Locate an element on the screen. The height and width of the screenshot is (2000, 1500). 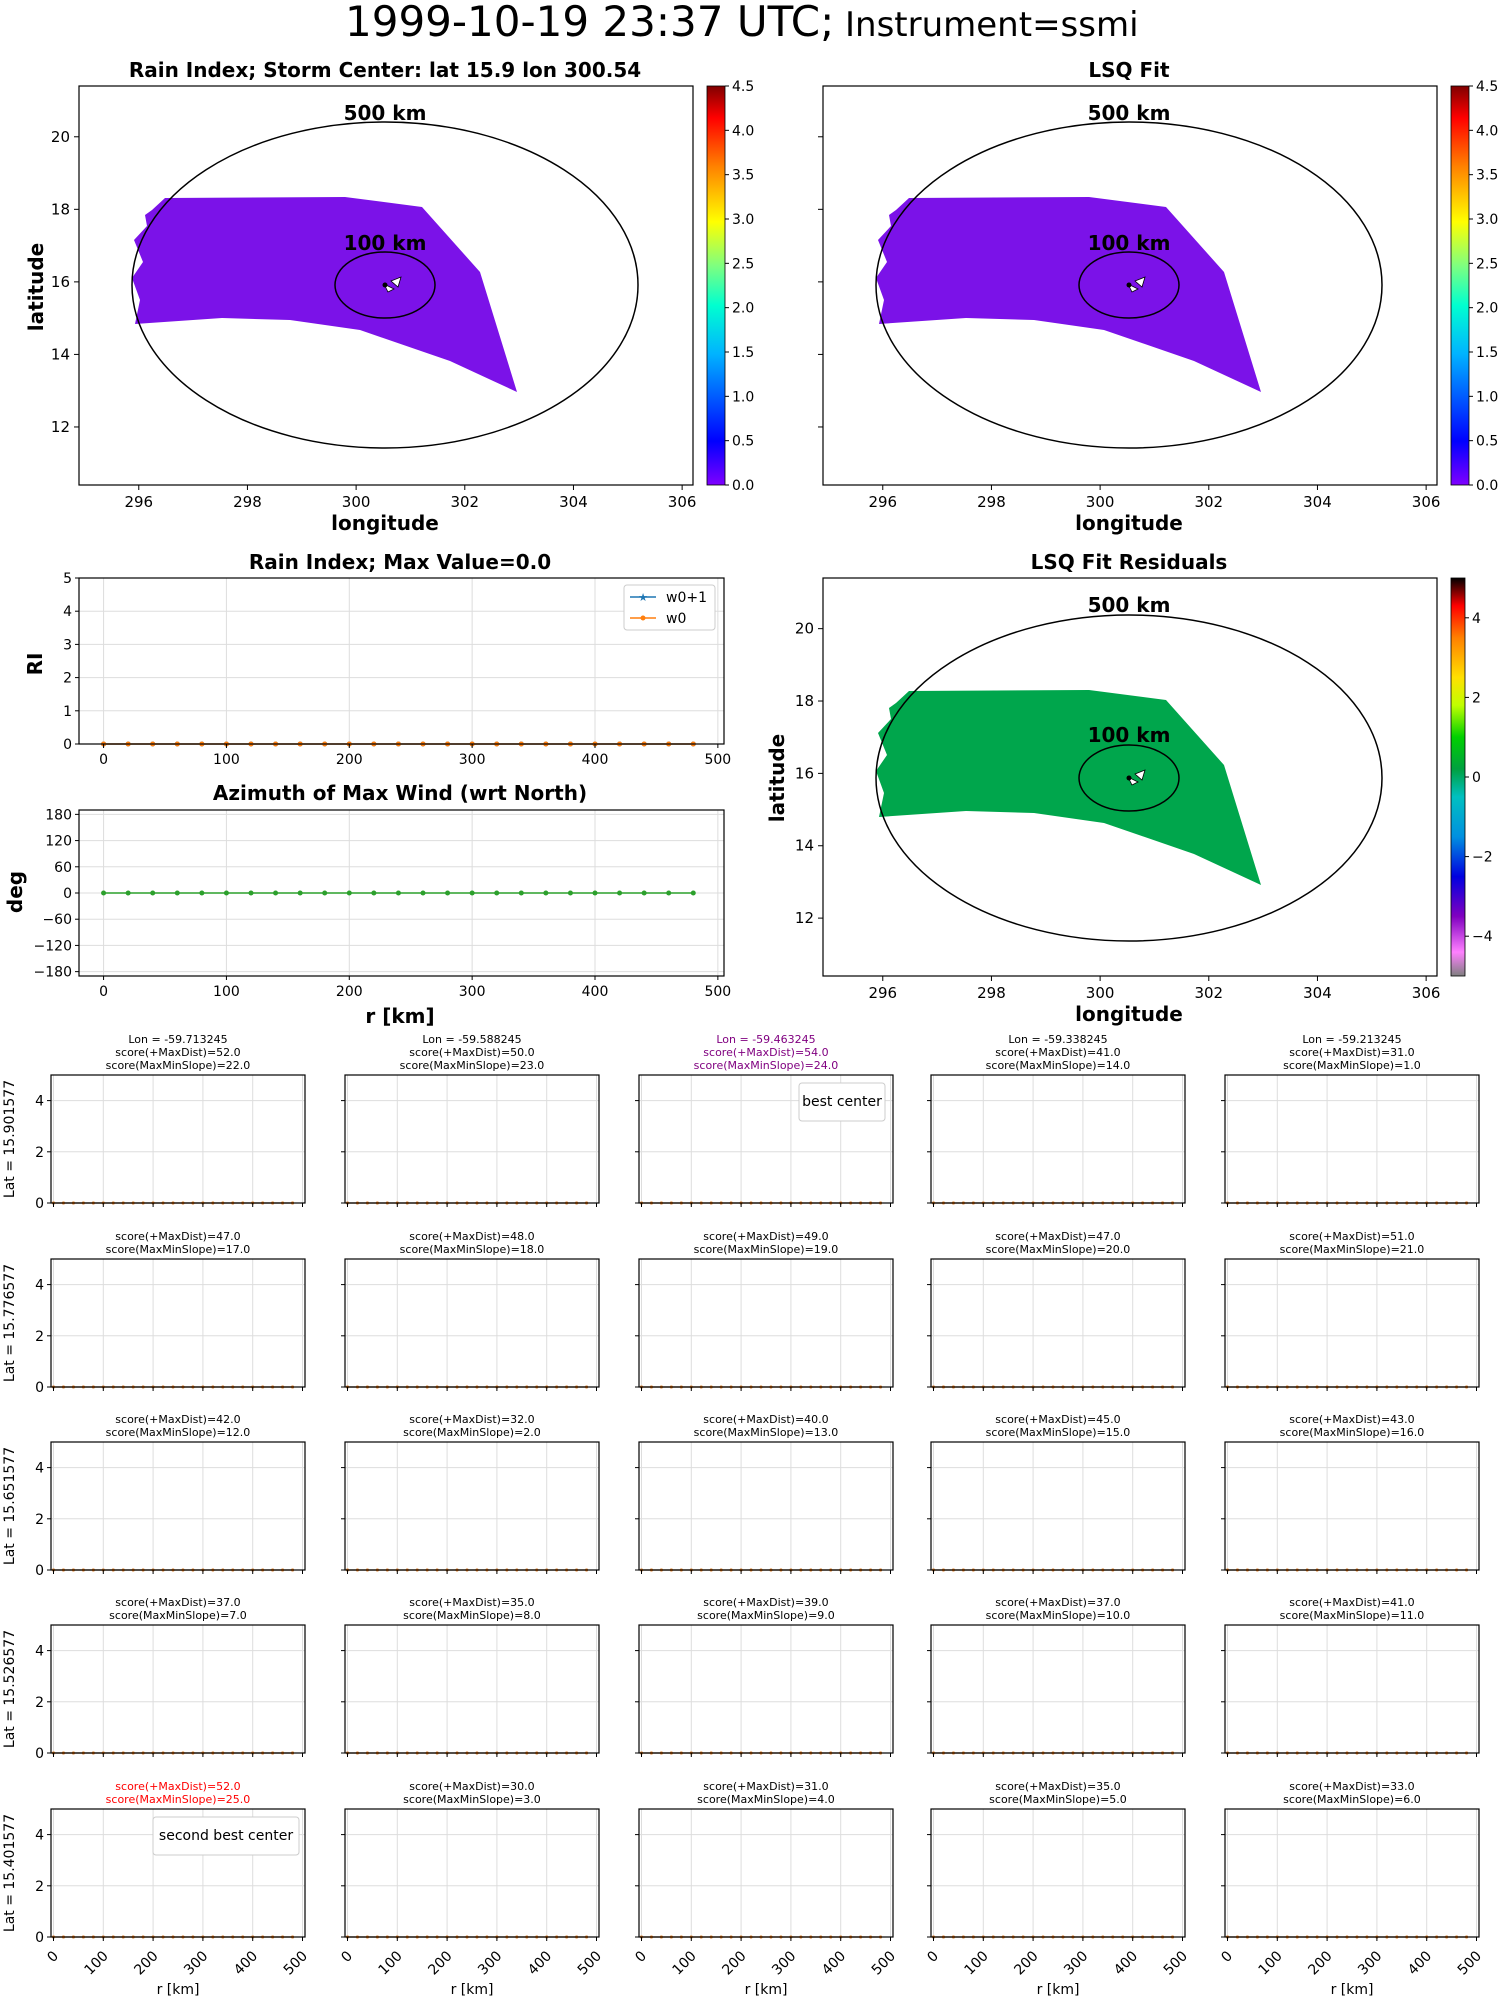
colorbar-tick-label: 0.5 is located at coordinates (743, 442).